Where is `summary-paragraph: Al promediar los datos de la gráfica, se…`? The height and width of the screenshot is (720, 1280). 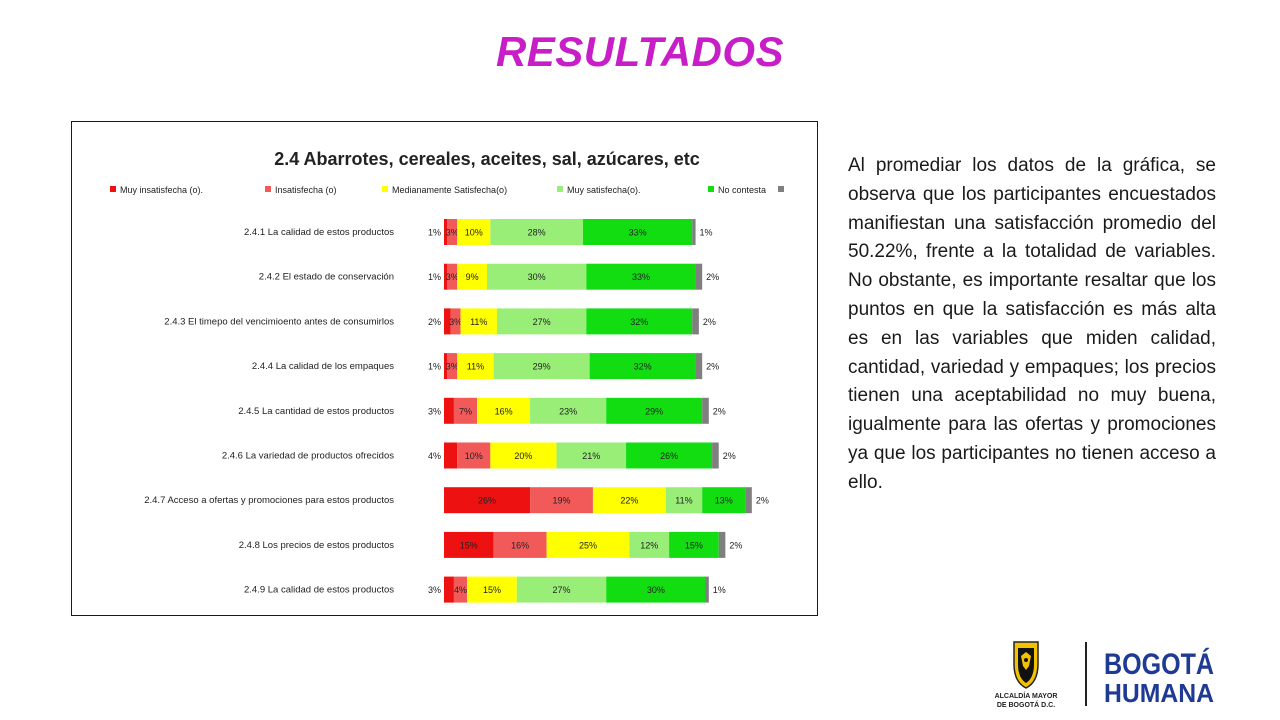 summary-paragraph: Al promediar los datos de la gráfica, se… is located at coordinates (1032, 324).